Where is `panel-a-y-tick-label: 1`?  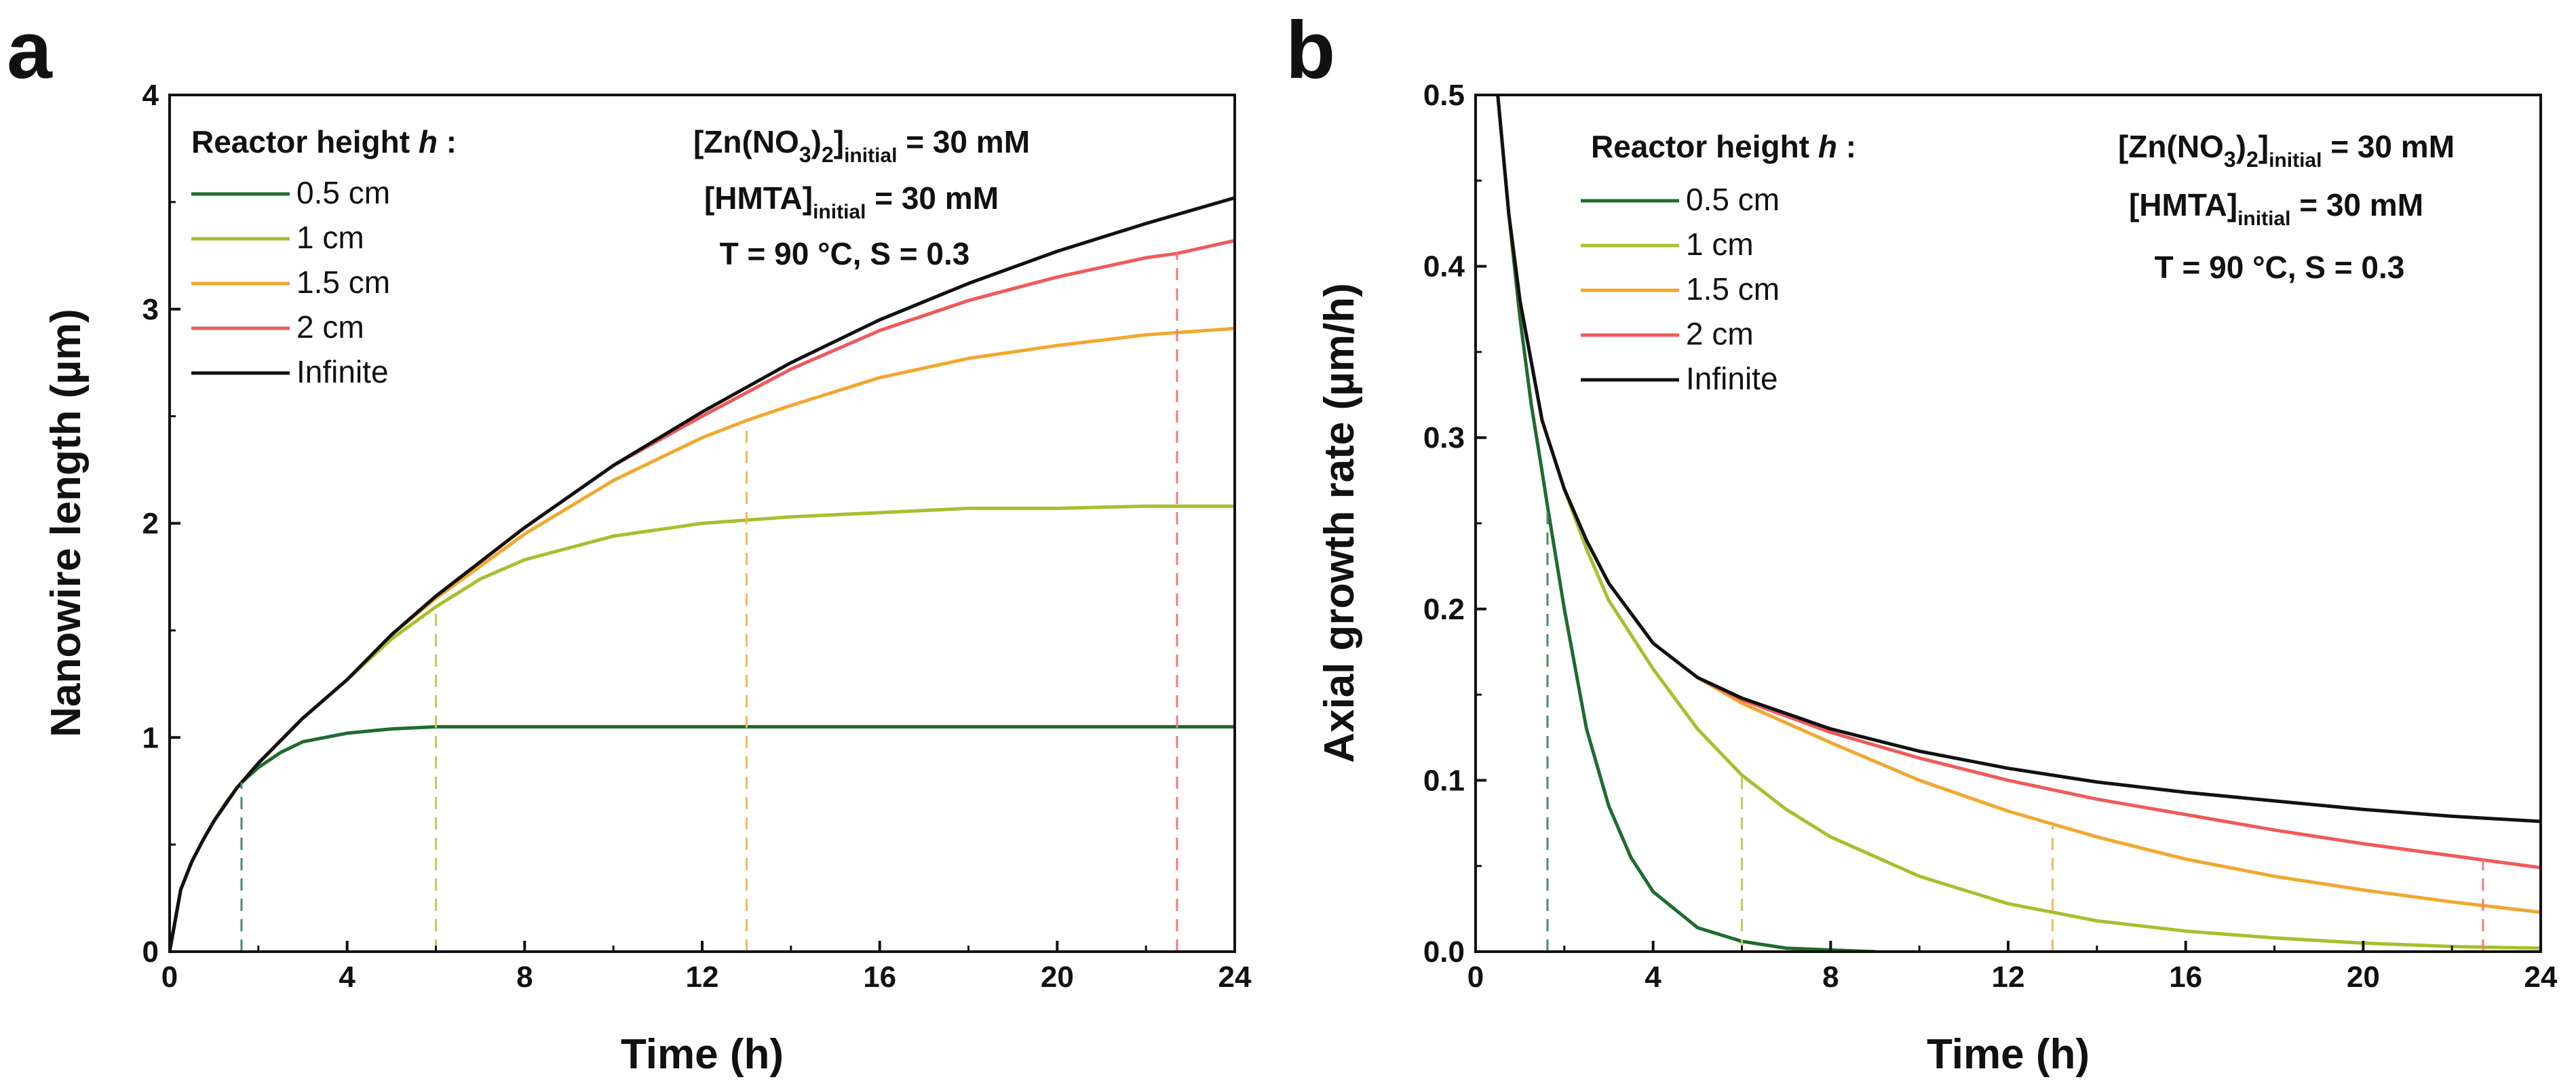
panel-a-y-tick-label: 1 is located at coordinates (150, 738).